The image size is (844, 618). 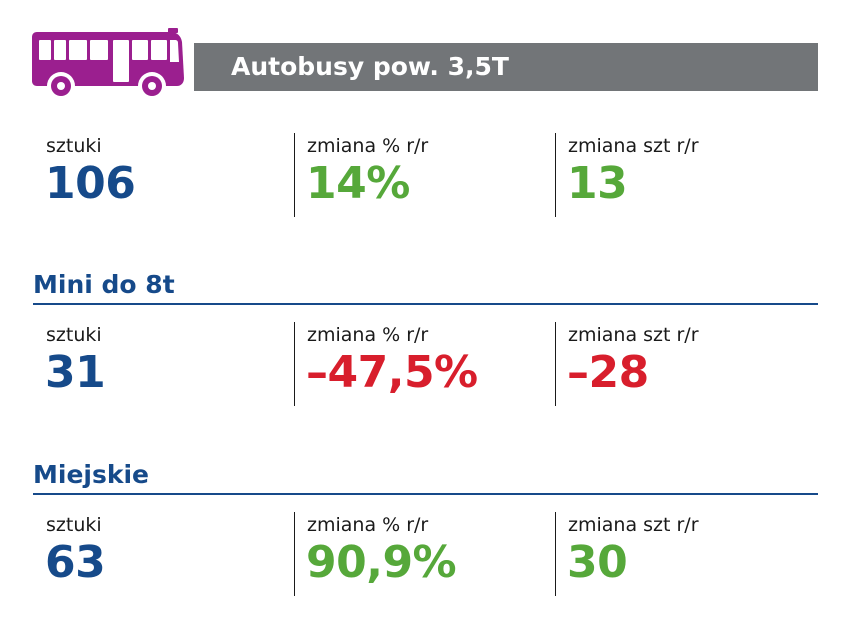 What do you see at coordinates (685, 554) in the screenshot?
I see `stat-cell-zmiana-szt: zmiana szt r/r 30` at bounding box center [685, 554].